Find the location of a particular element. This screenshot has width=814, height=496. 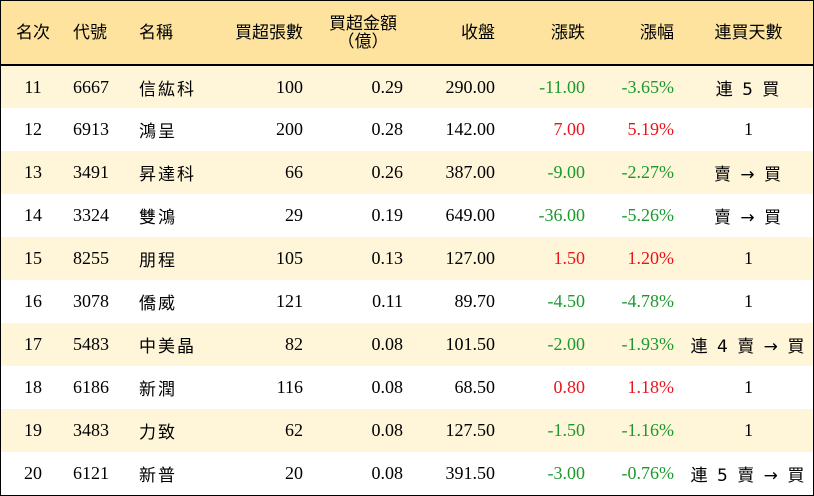

cell-name: 新潤 is located at coordinates (158, 390).